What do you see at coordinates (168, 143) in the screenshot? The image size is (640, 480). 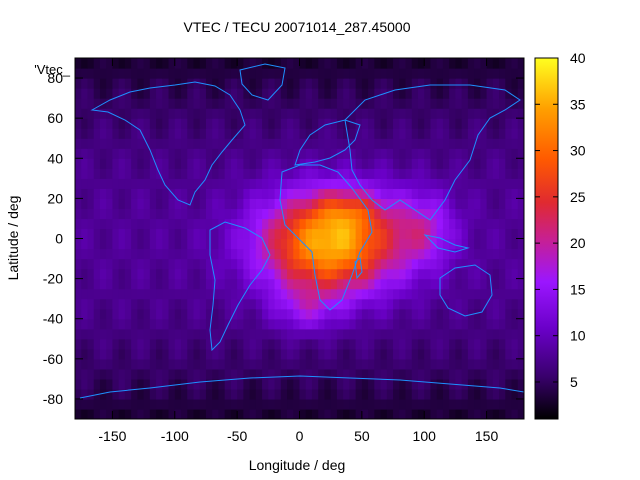 I see `coastline-north-america` at bounding box center [168, 143].